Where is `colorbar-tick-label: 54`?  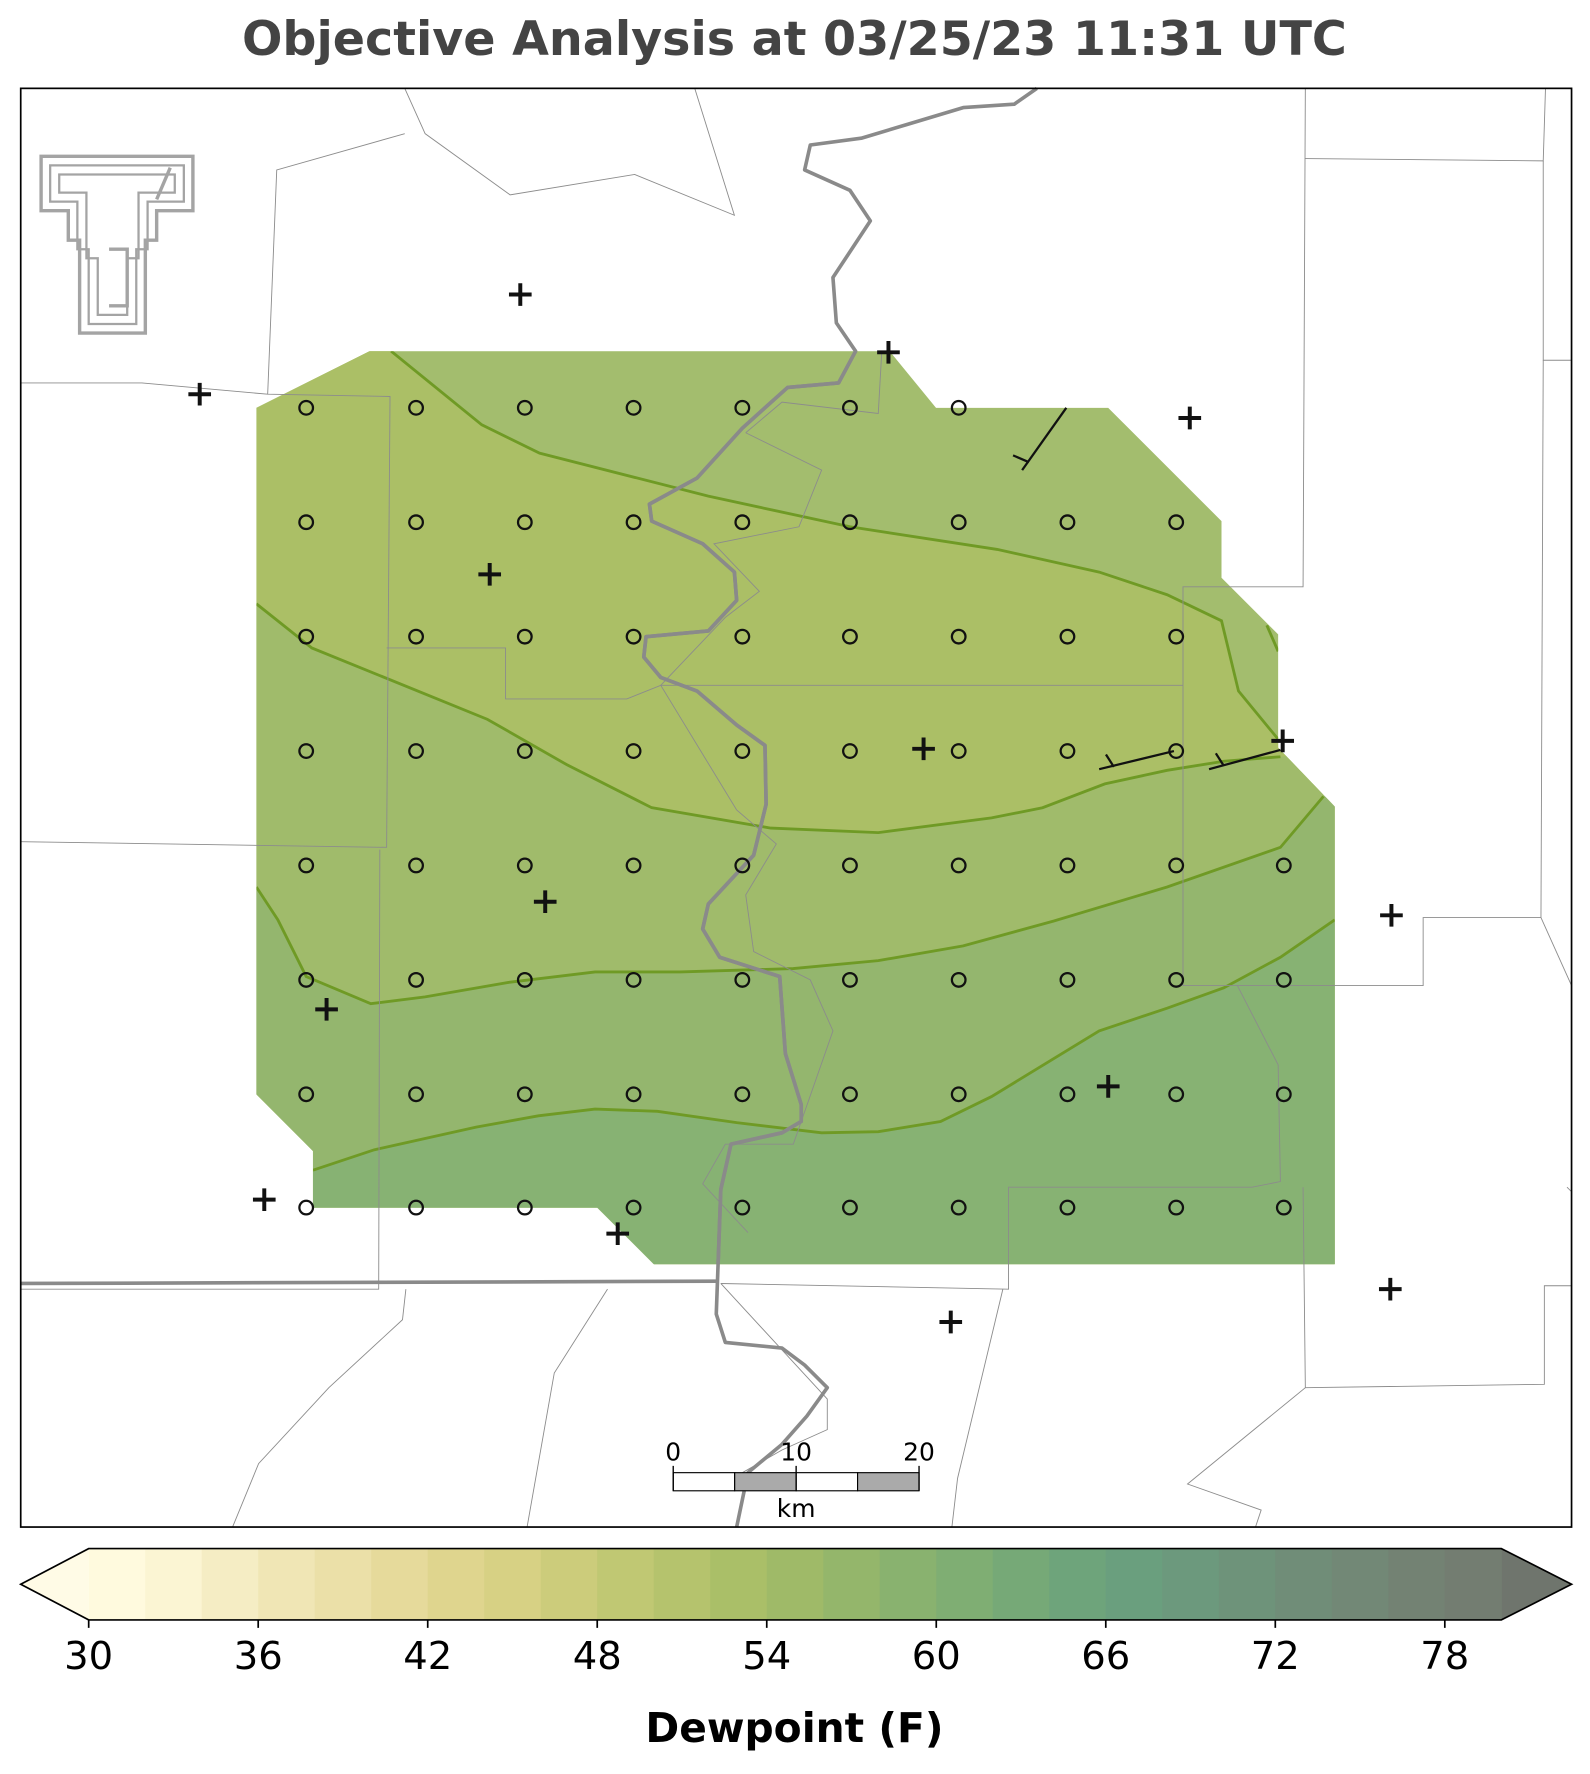 colorbar-tick-label: 54 is located at coordinates (766, 1656).